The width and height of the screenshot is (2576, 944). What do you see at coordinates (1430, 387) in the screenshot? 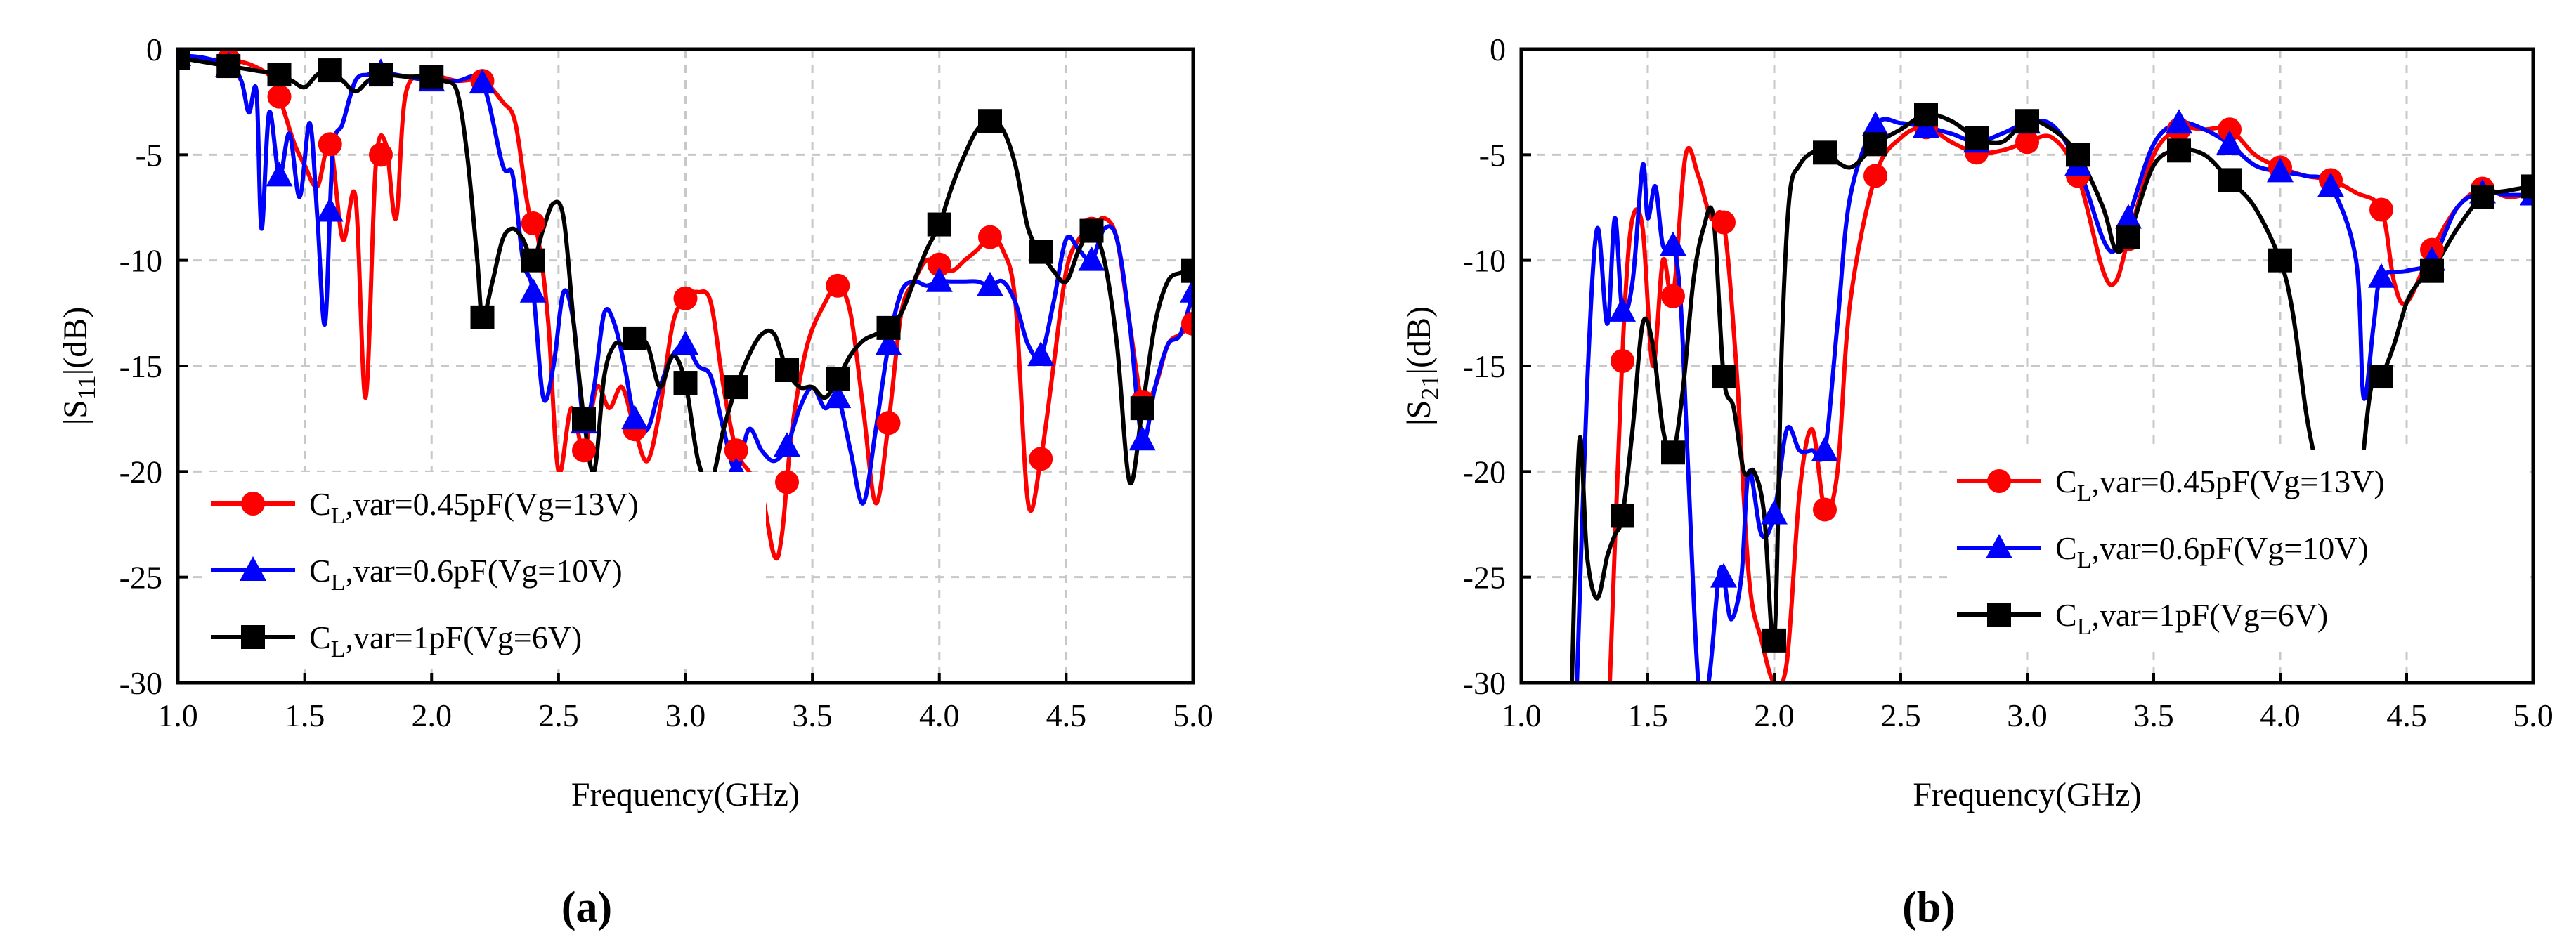
I see `y-axis-title-sub: 21` at bounding box center [1430, 387].